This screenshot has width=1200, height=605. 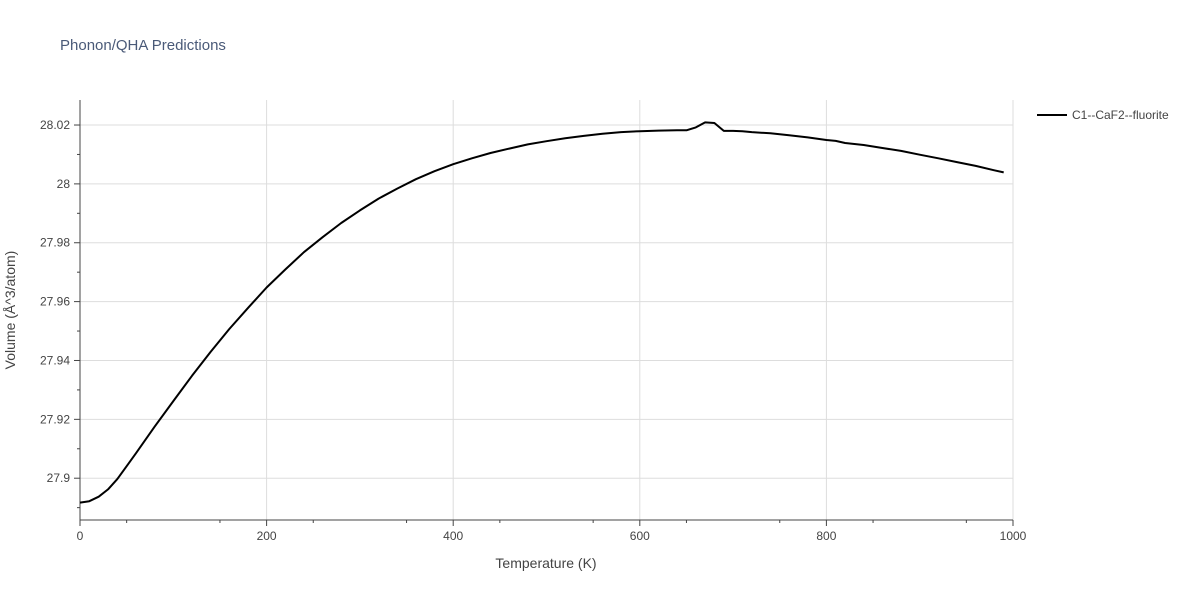 What do you see at coordinates (55, 125) in the screenshot?
I see `y-tick-label: 28.02` at bounding box center [55, 125].